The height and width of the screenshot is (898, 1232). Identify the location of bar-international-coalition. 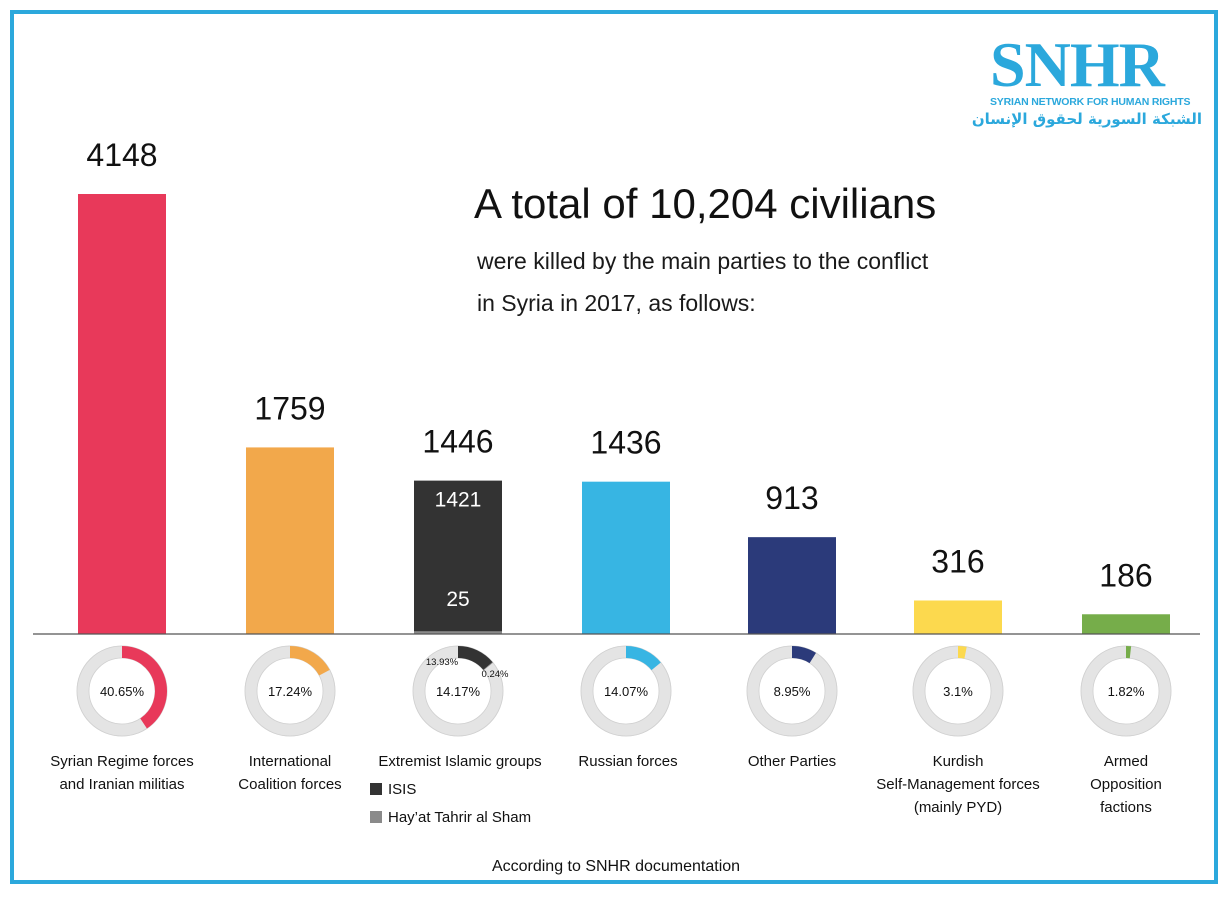
(290, 540).